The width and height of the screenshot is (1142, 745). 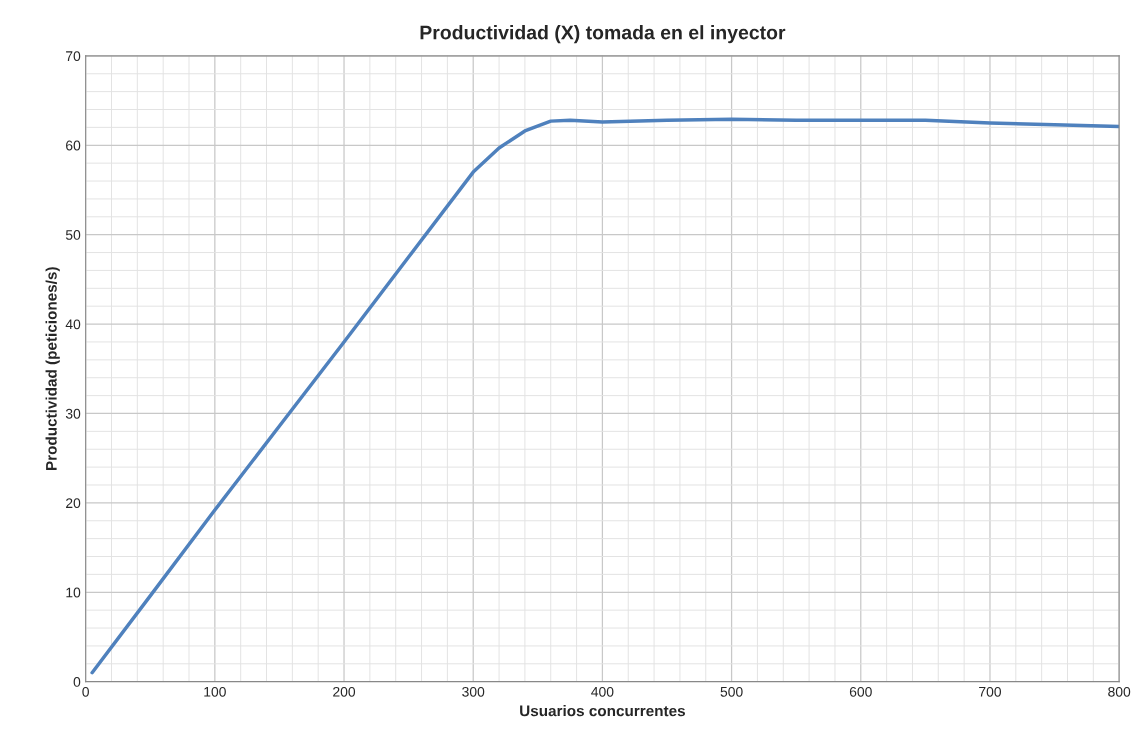 What do you see at coordinates (73, 56) in the screenshot?
I see `y-tick-label: 70` at bounding box center [73, 56].